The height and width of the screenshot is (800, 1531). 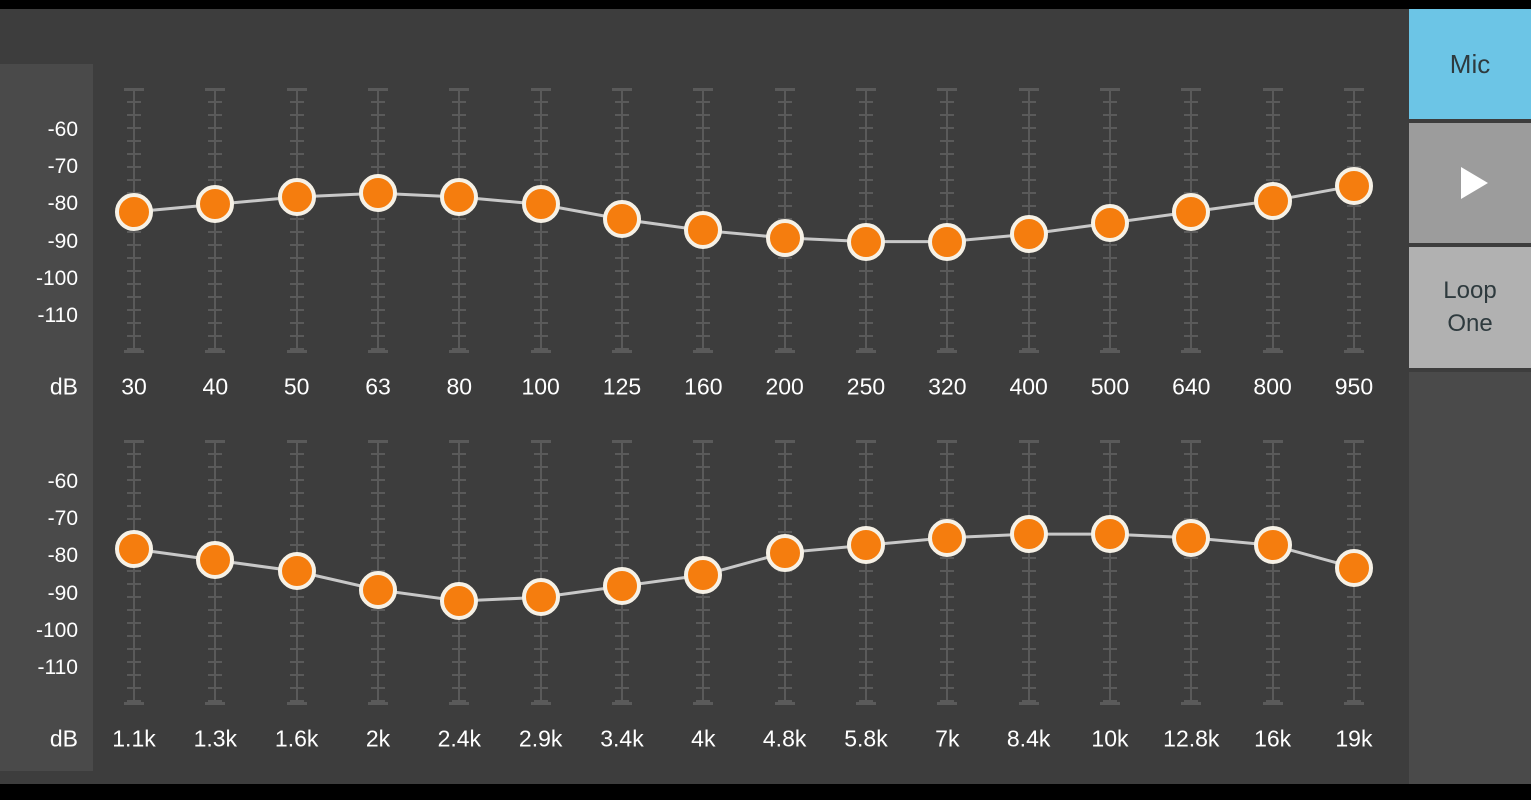 I want to click on eq-knob-7k, so click(x=947, y=537).